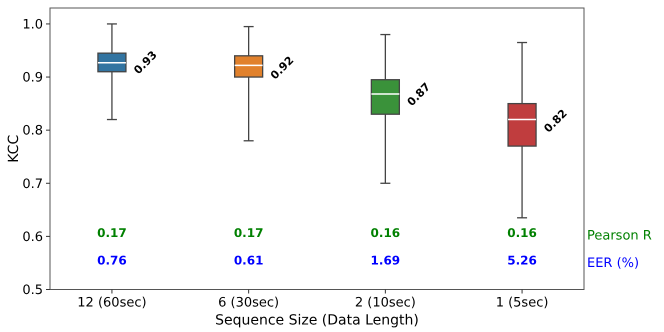 The image size is (664, 332). What do you see at coordinates (385, 303) in the screenshot?
I see `x-tick-label: 2 (10sec)` at bounding box center [385, 303].